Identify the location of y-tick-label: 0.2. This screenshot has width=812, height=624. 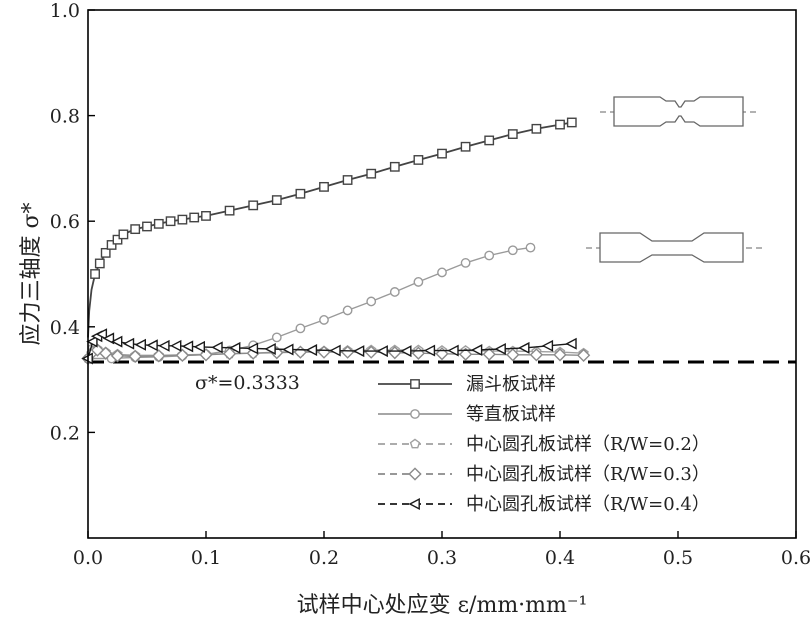
(65, 433).